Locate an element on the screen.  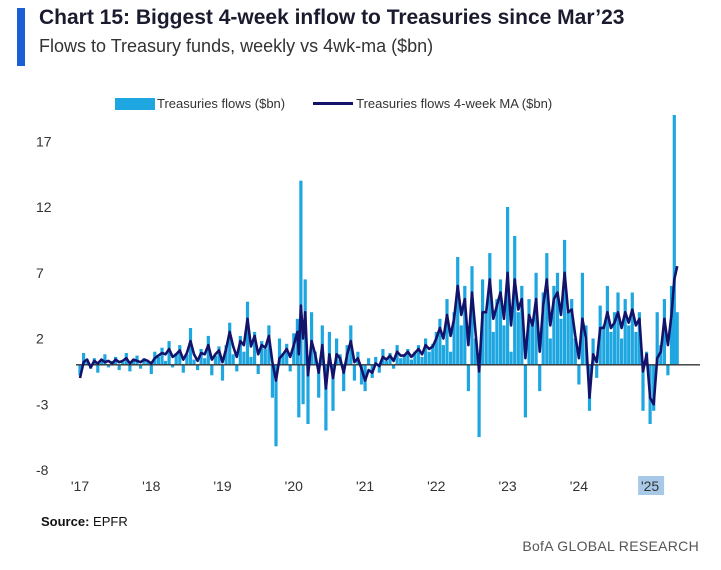
legend-label-ma: Treasuries flows 4-week MA ($bn) is located at coordinates (454, 103).